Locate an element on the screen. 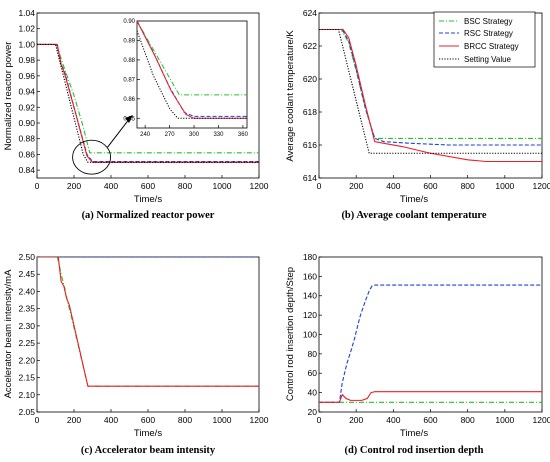 The width and height of the screenshot is (550, 462). panel-b-xtick-label: 800 is located at coordinates (468, 186).